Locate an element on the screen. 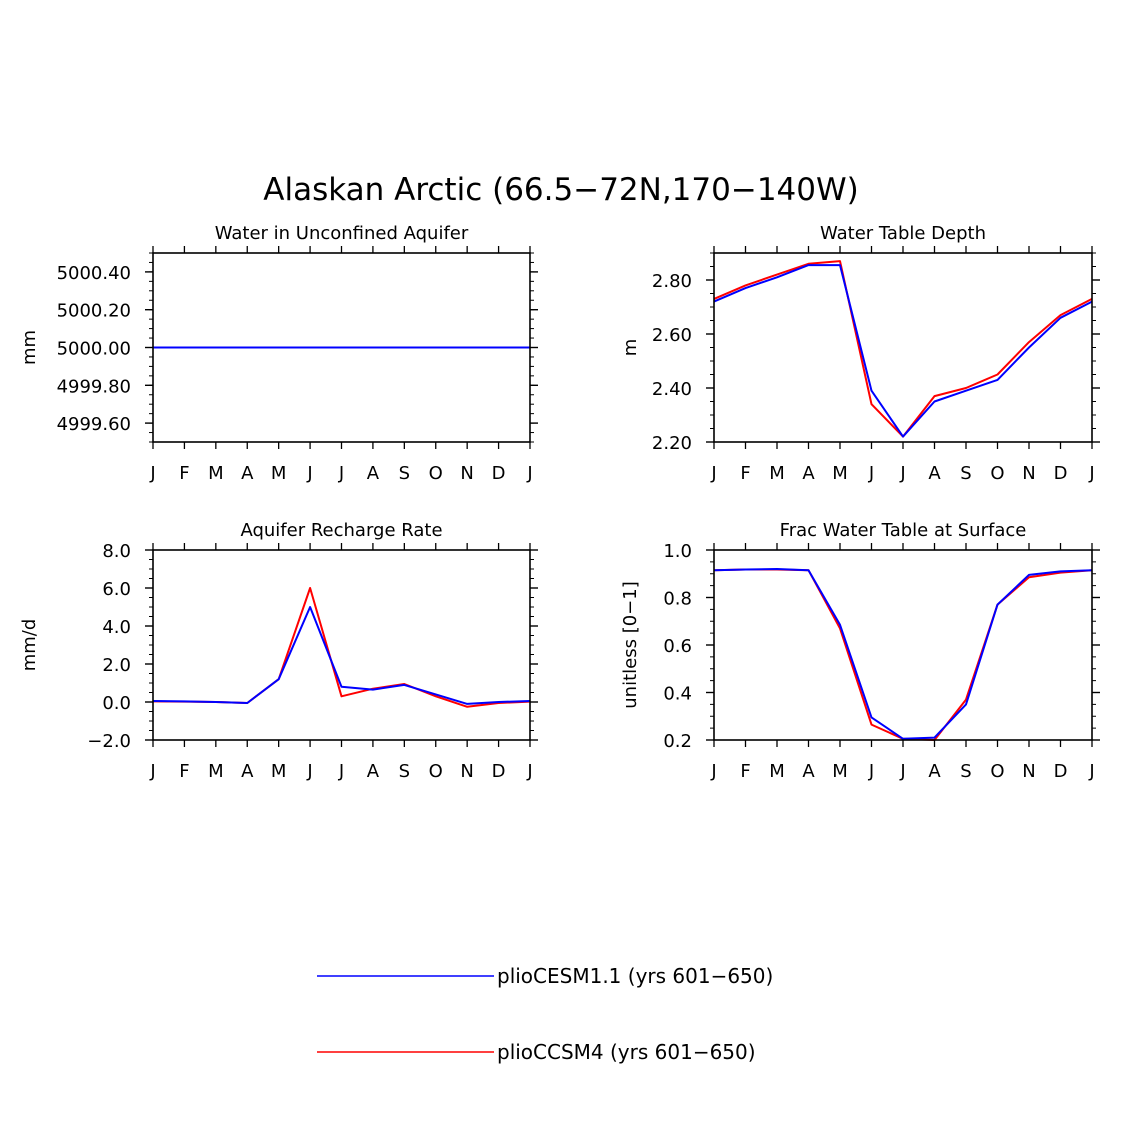 The height and width of the screenshot is (1122, 1122). legend-label: plioCESM1.1 (yrs 601−650) is located at coordinates (635, 976).